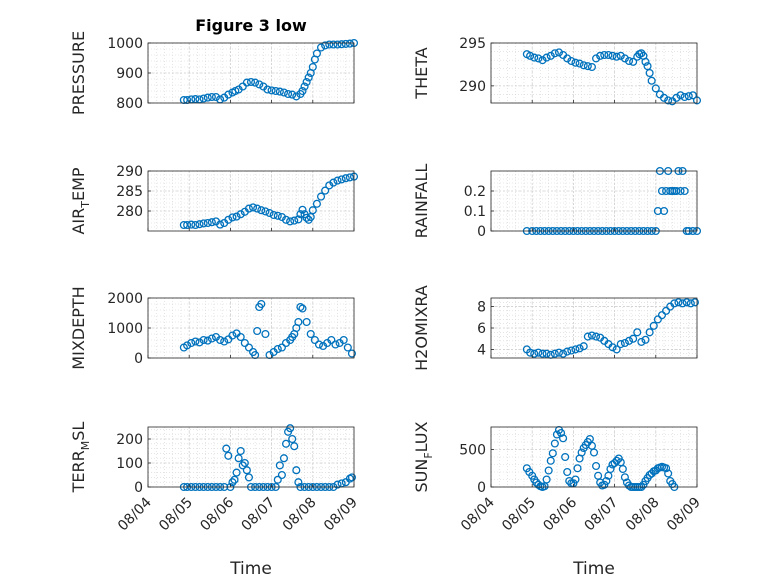  I want to click on y-axis-label: PRESSURE, so click(78, 73).